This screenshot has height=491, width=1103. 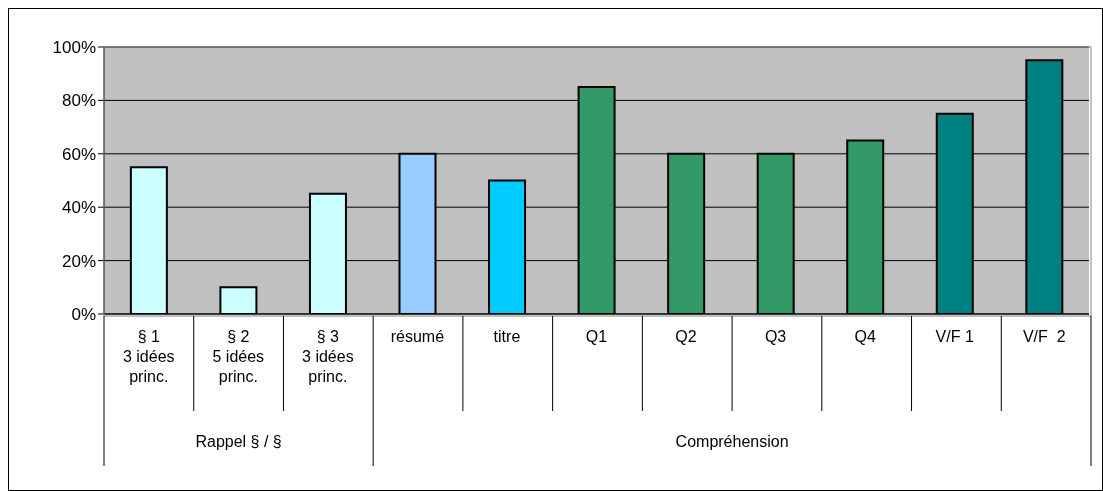 What do you see at coordinates (954, 336) in the screenshot?
I see `x-tick-label: V/F 1` at bounding box center [954, 336].